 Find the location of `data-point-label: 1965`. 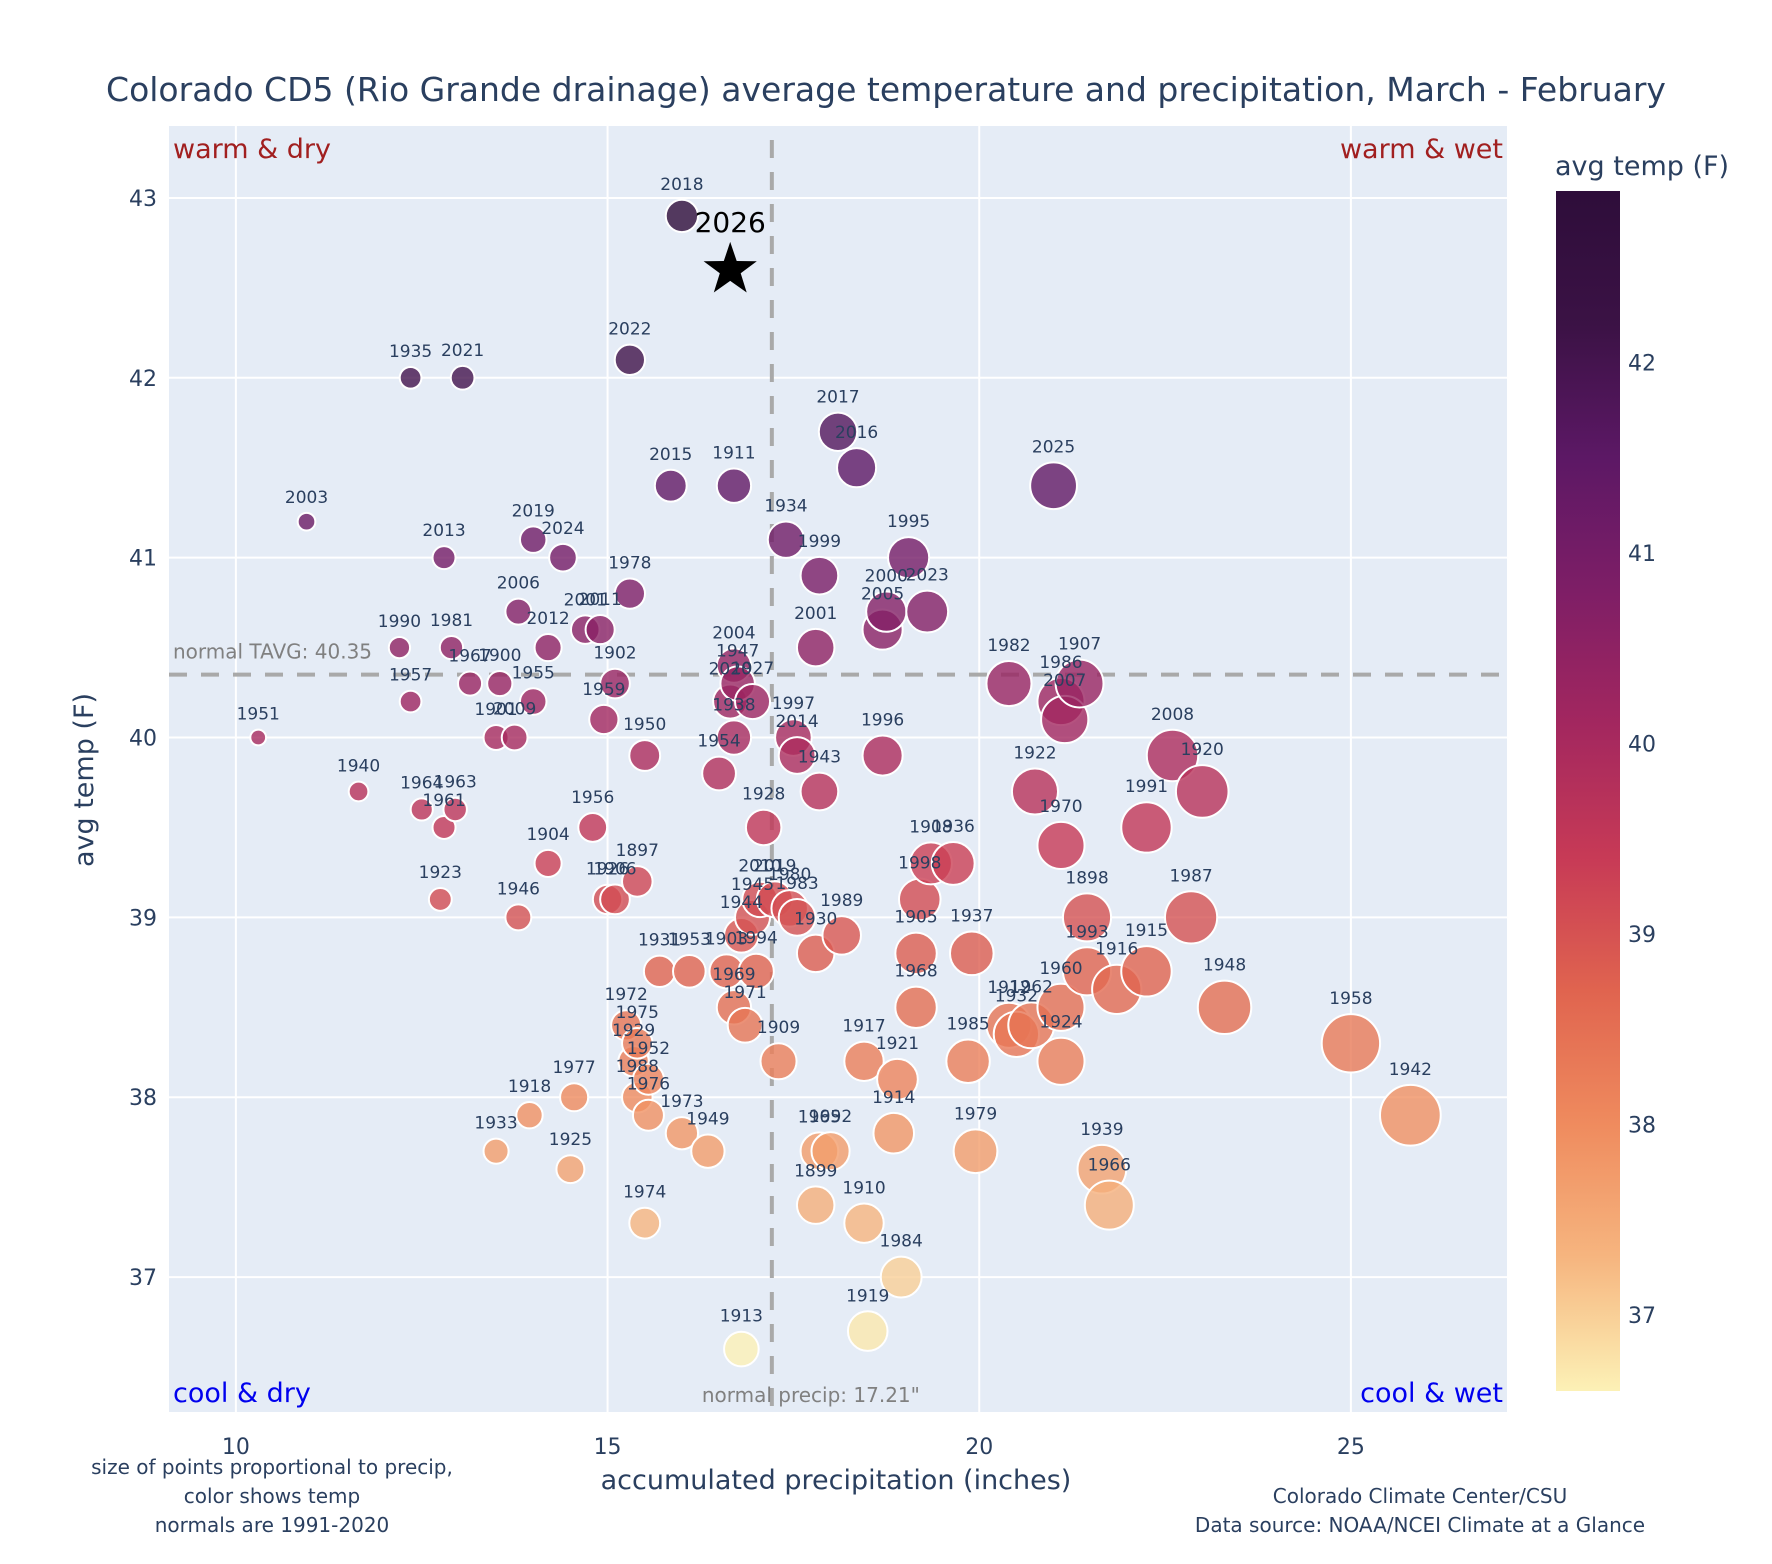

data-point-label: 1965 is located at coordinates (819, 1117).